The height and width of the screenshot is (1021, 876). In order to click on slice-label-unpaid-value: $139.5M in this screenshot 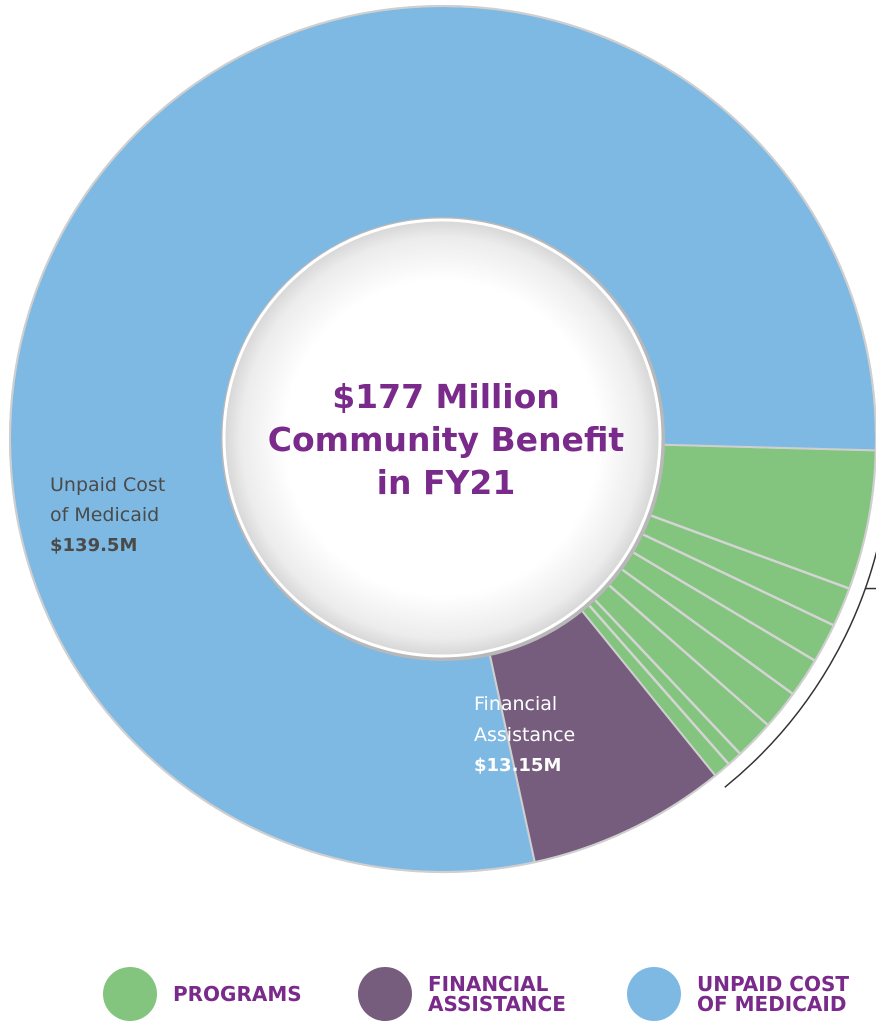, I will do `click(93, 545)`.